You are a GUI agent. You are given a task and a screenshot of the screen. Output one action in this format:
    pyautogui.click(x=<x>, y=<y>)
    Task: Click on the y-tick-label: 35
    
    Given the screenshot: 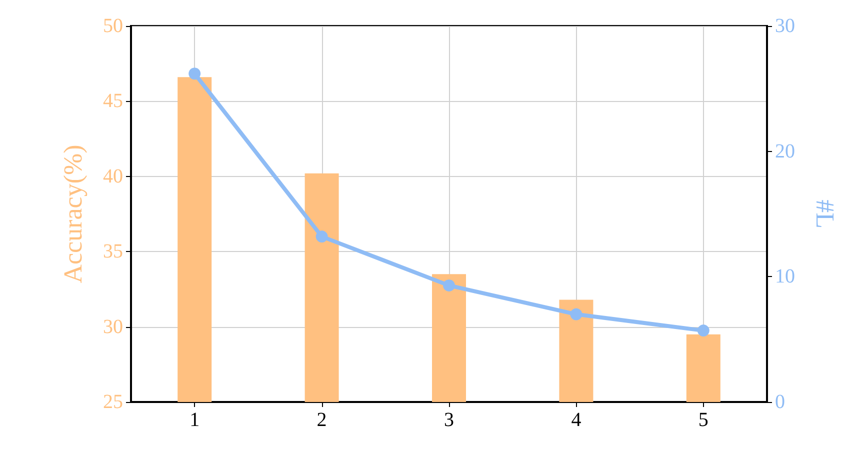 What is the action you would take?
    pyautogui.click(x=113, y=251)
    